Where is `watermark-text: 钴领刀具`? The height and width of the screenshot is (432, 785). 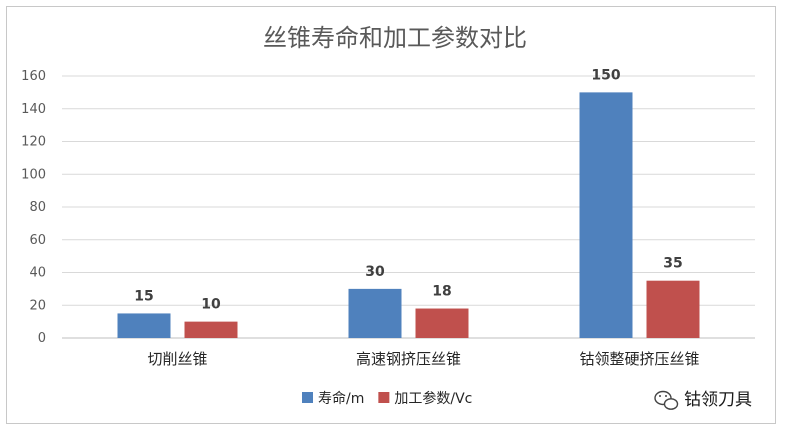 watermark-text: 钴领刀具 is located at coordinates (718, 400).